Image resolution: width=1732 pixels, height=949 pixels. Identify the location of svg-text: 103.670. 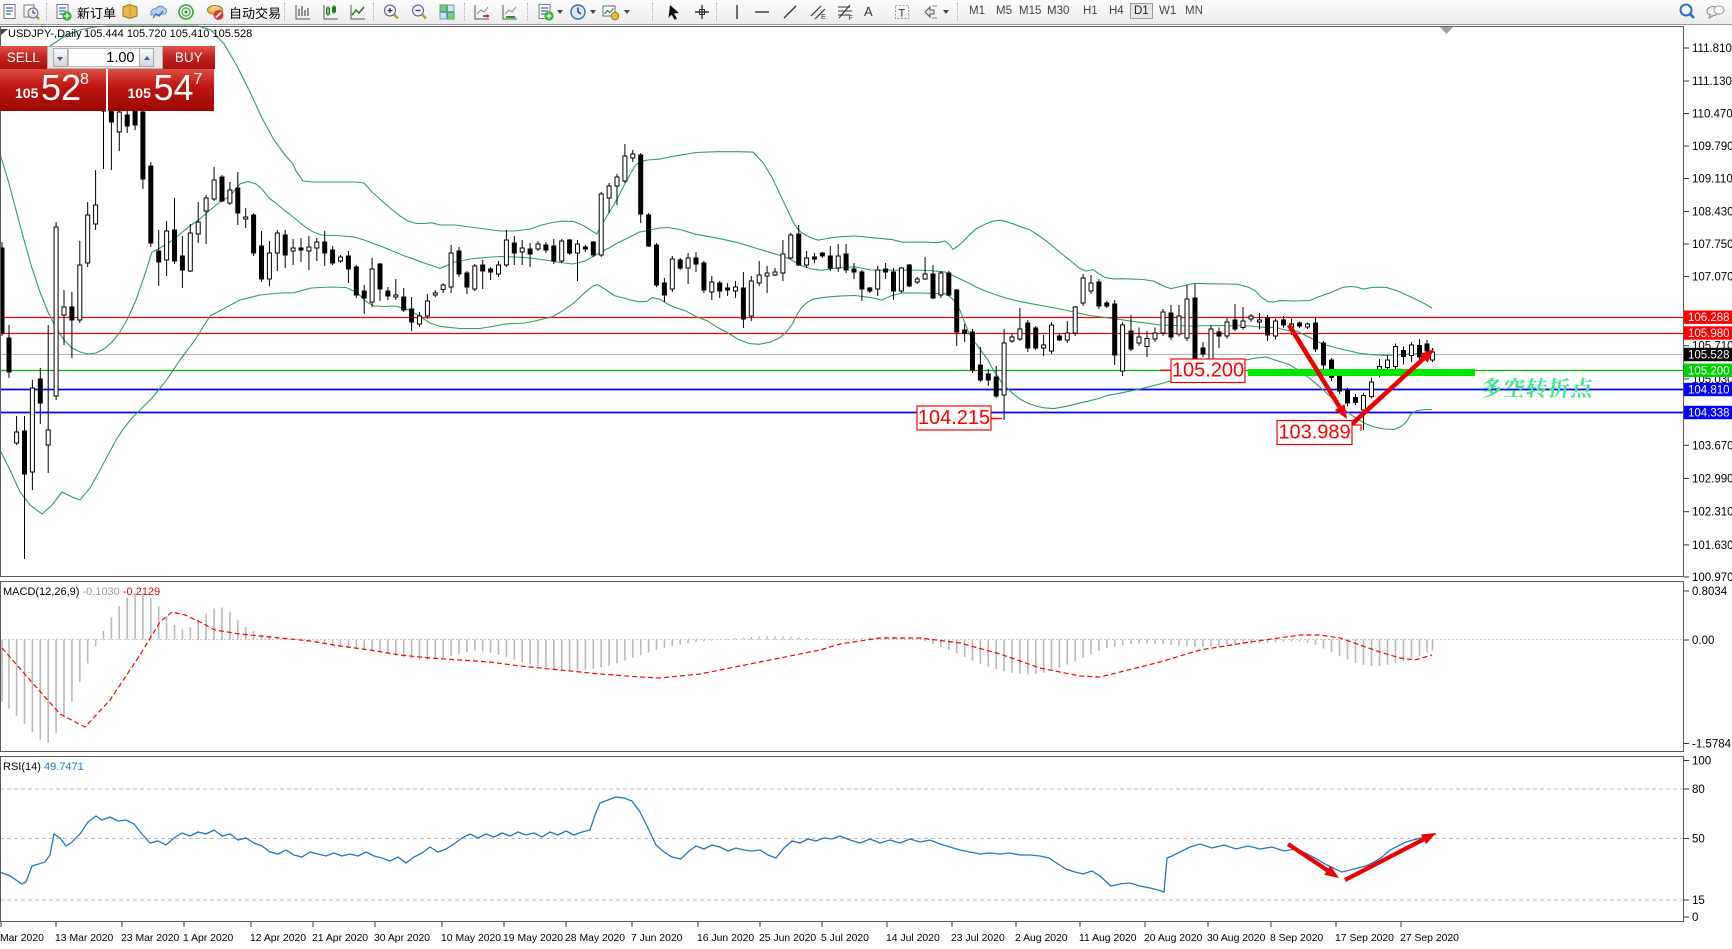
(1712, 446).